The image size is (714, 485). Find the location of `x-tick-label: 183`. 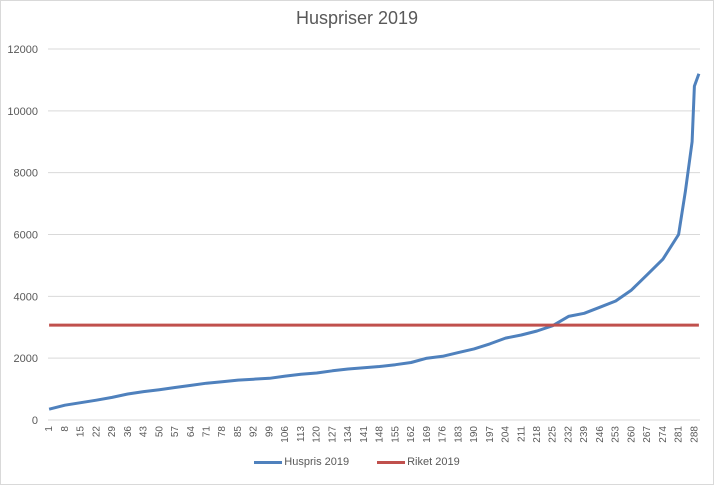

x-tick-label: 183 is located at coordinates (458, 434).